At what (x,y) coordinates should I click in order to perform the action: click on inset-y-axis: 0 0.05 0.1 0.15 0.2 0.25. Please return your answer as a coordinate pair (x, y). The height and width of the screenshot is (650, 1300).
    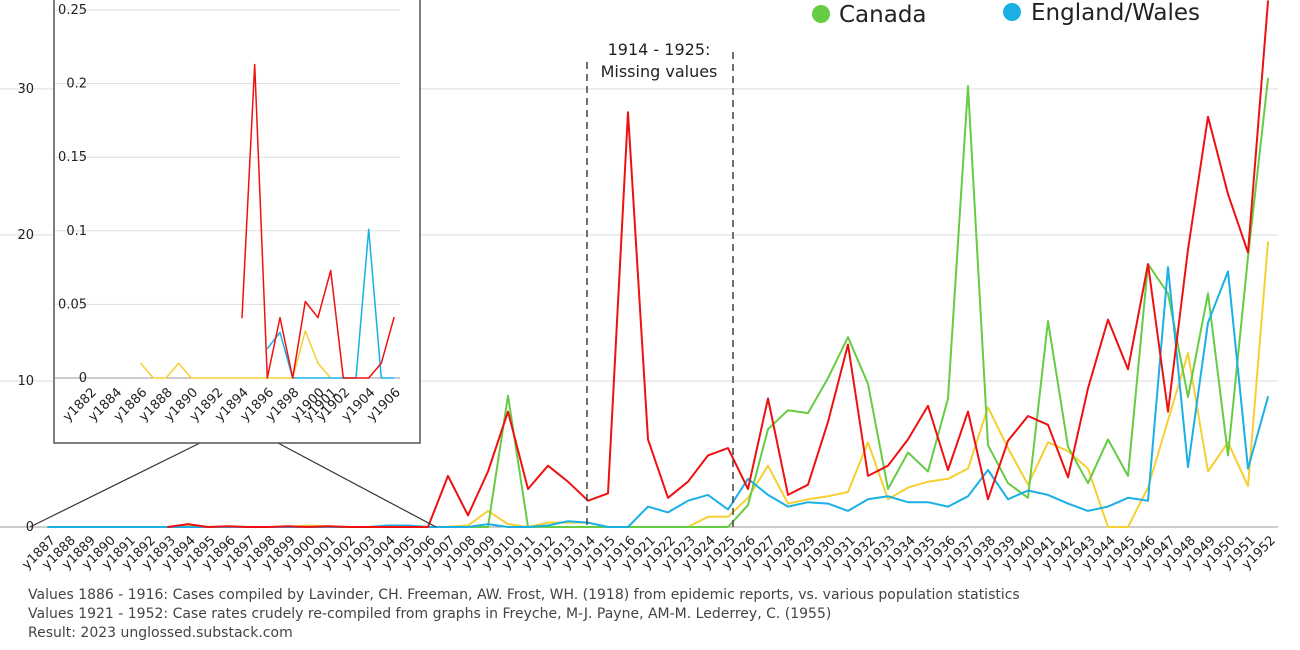
    Looking at the image, I should click on (72, 194).